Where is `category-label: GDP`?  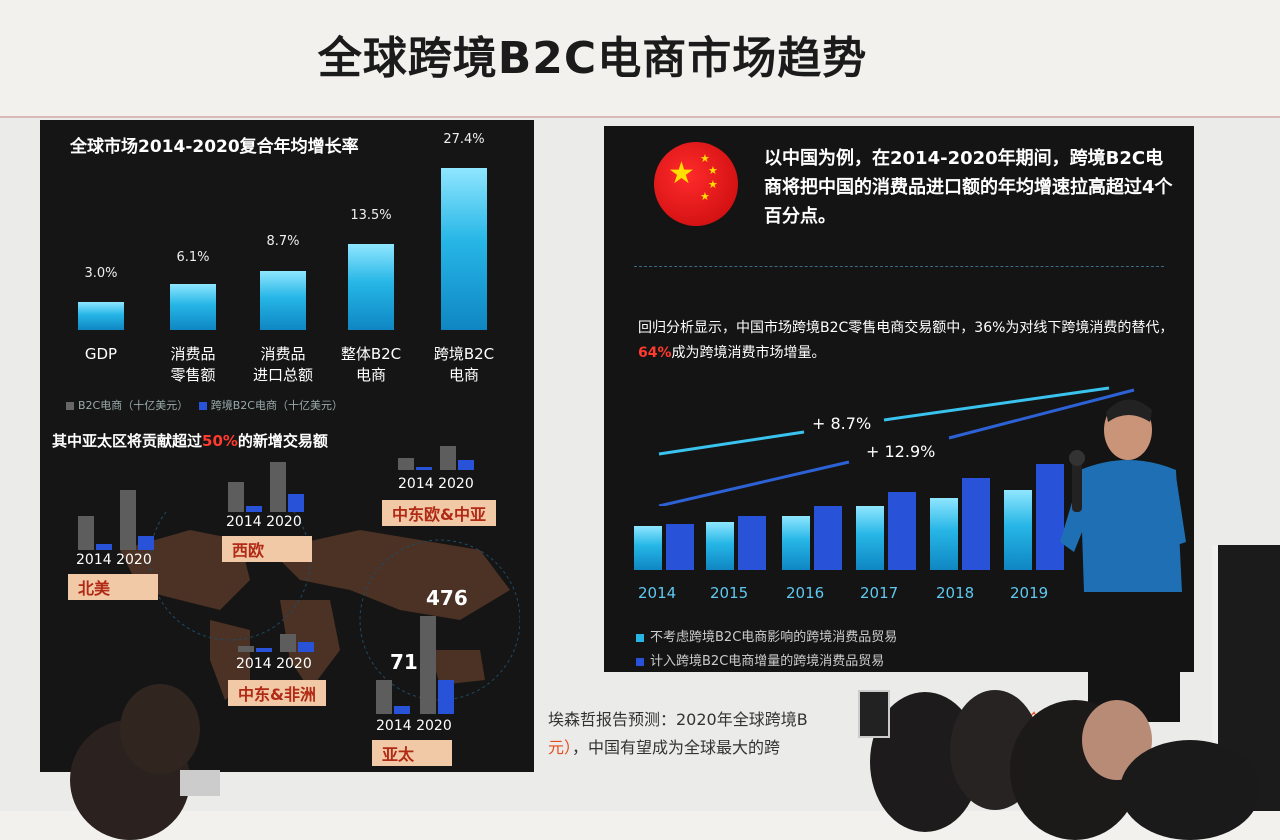 category-label: GDP is located at coordinates (101, 354).